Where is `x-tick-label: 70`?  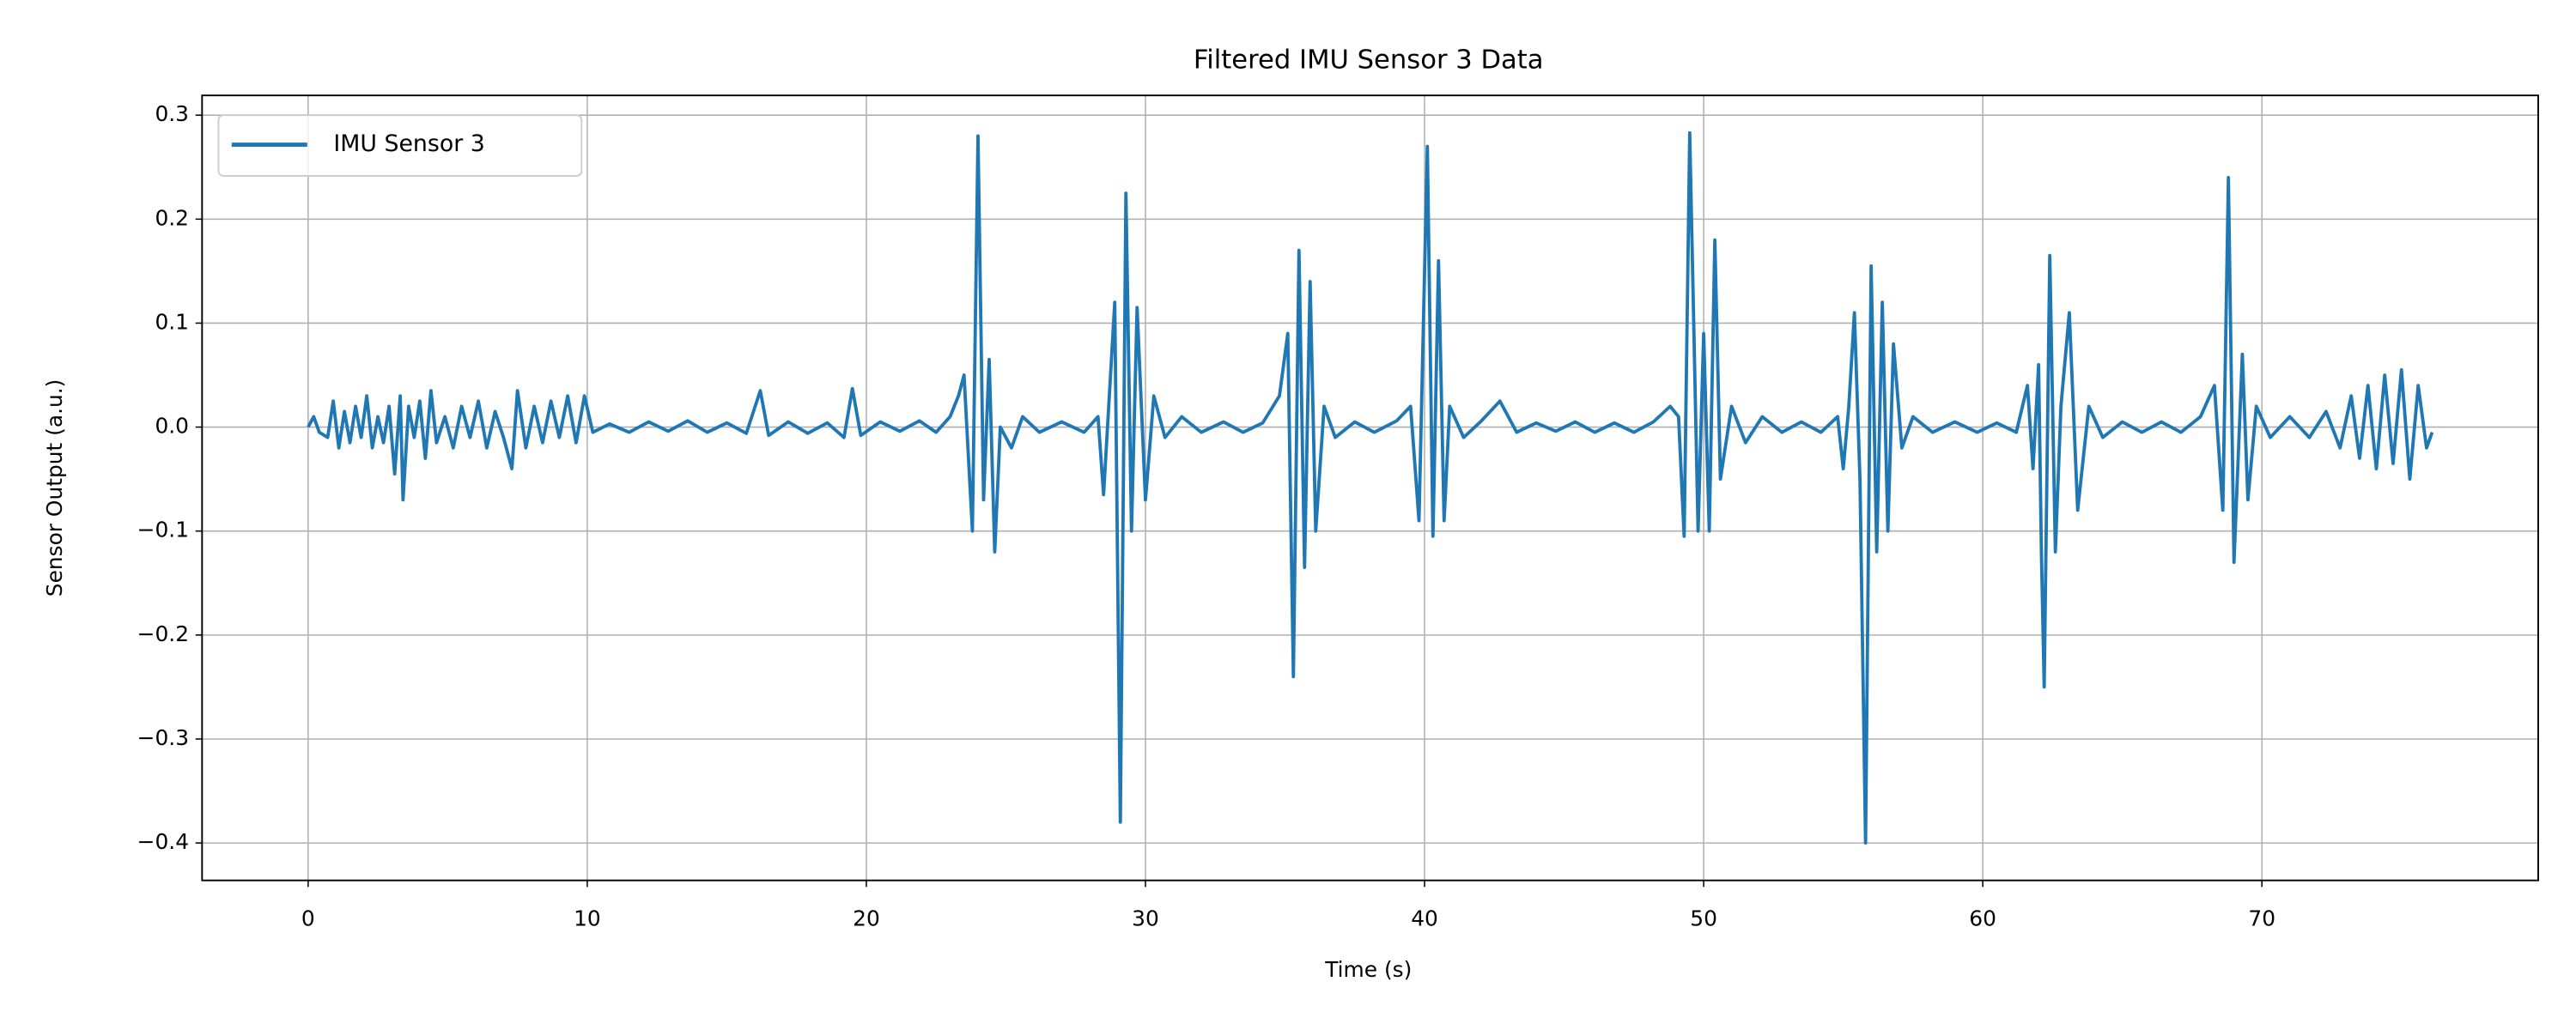
x-tick-label: 70 is located at coordinates (2261, 918).